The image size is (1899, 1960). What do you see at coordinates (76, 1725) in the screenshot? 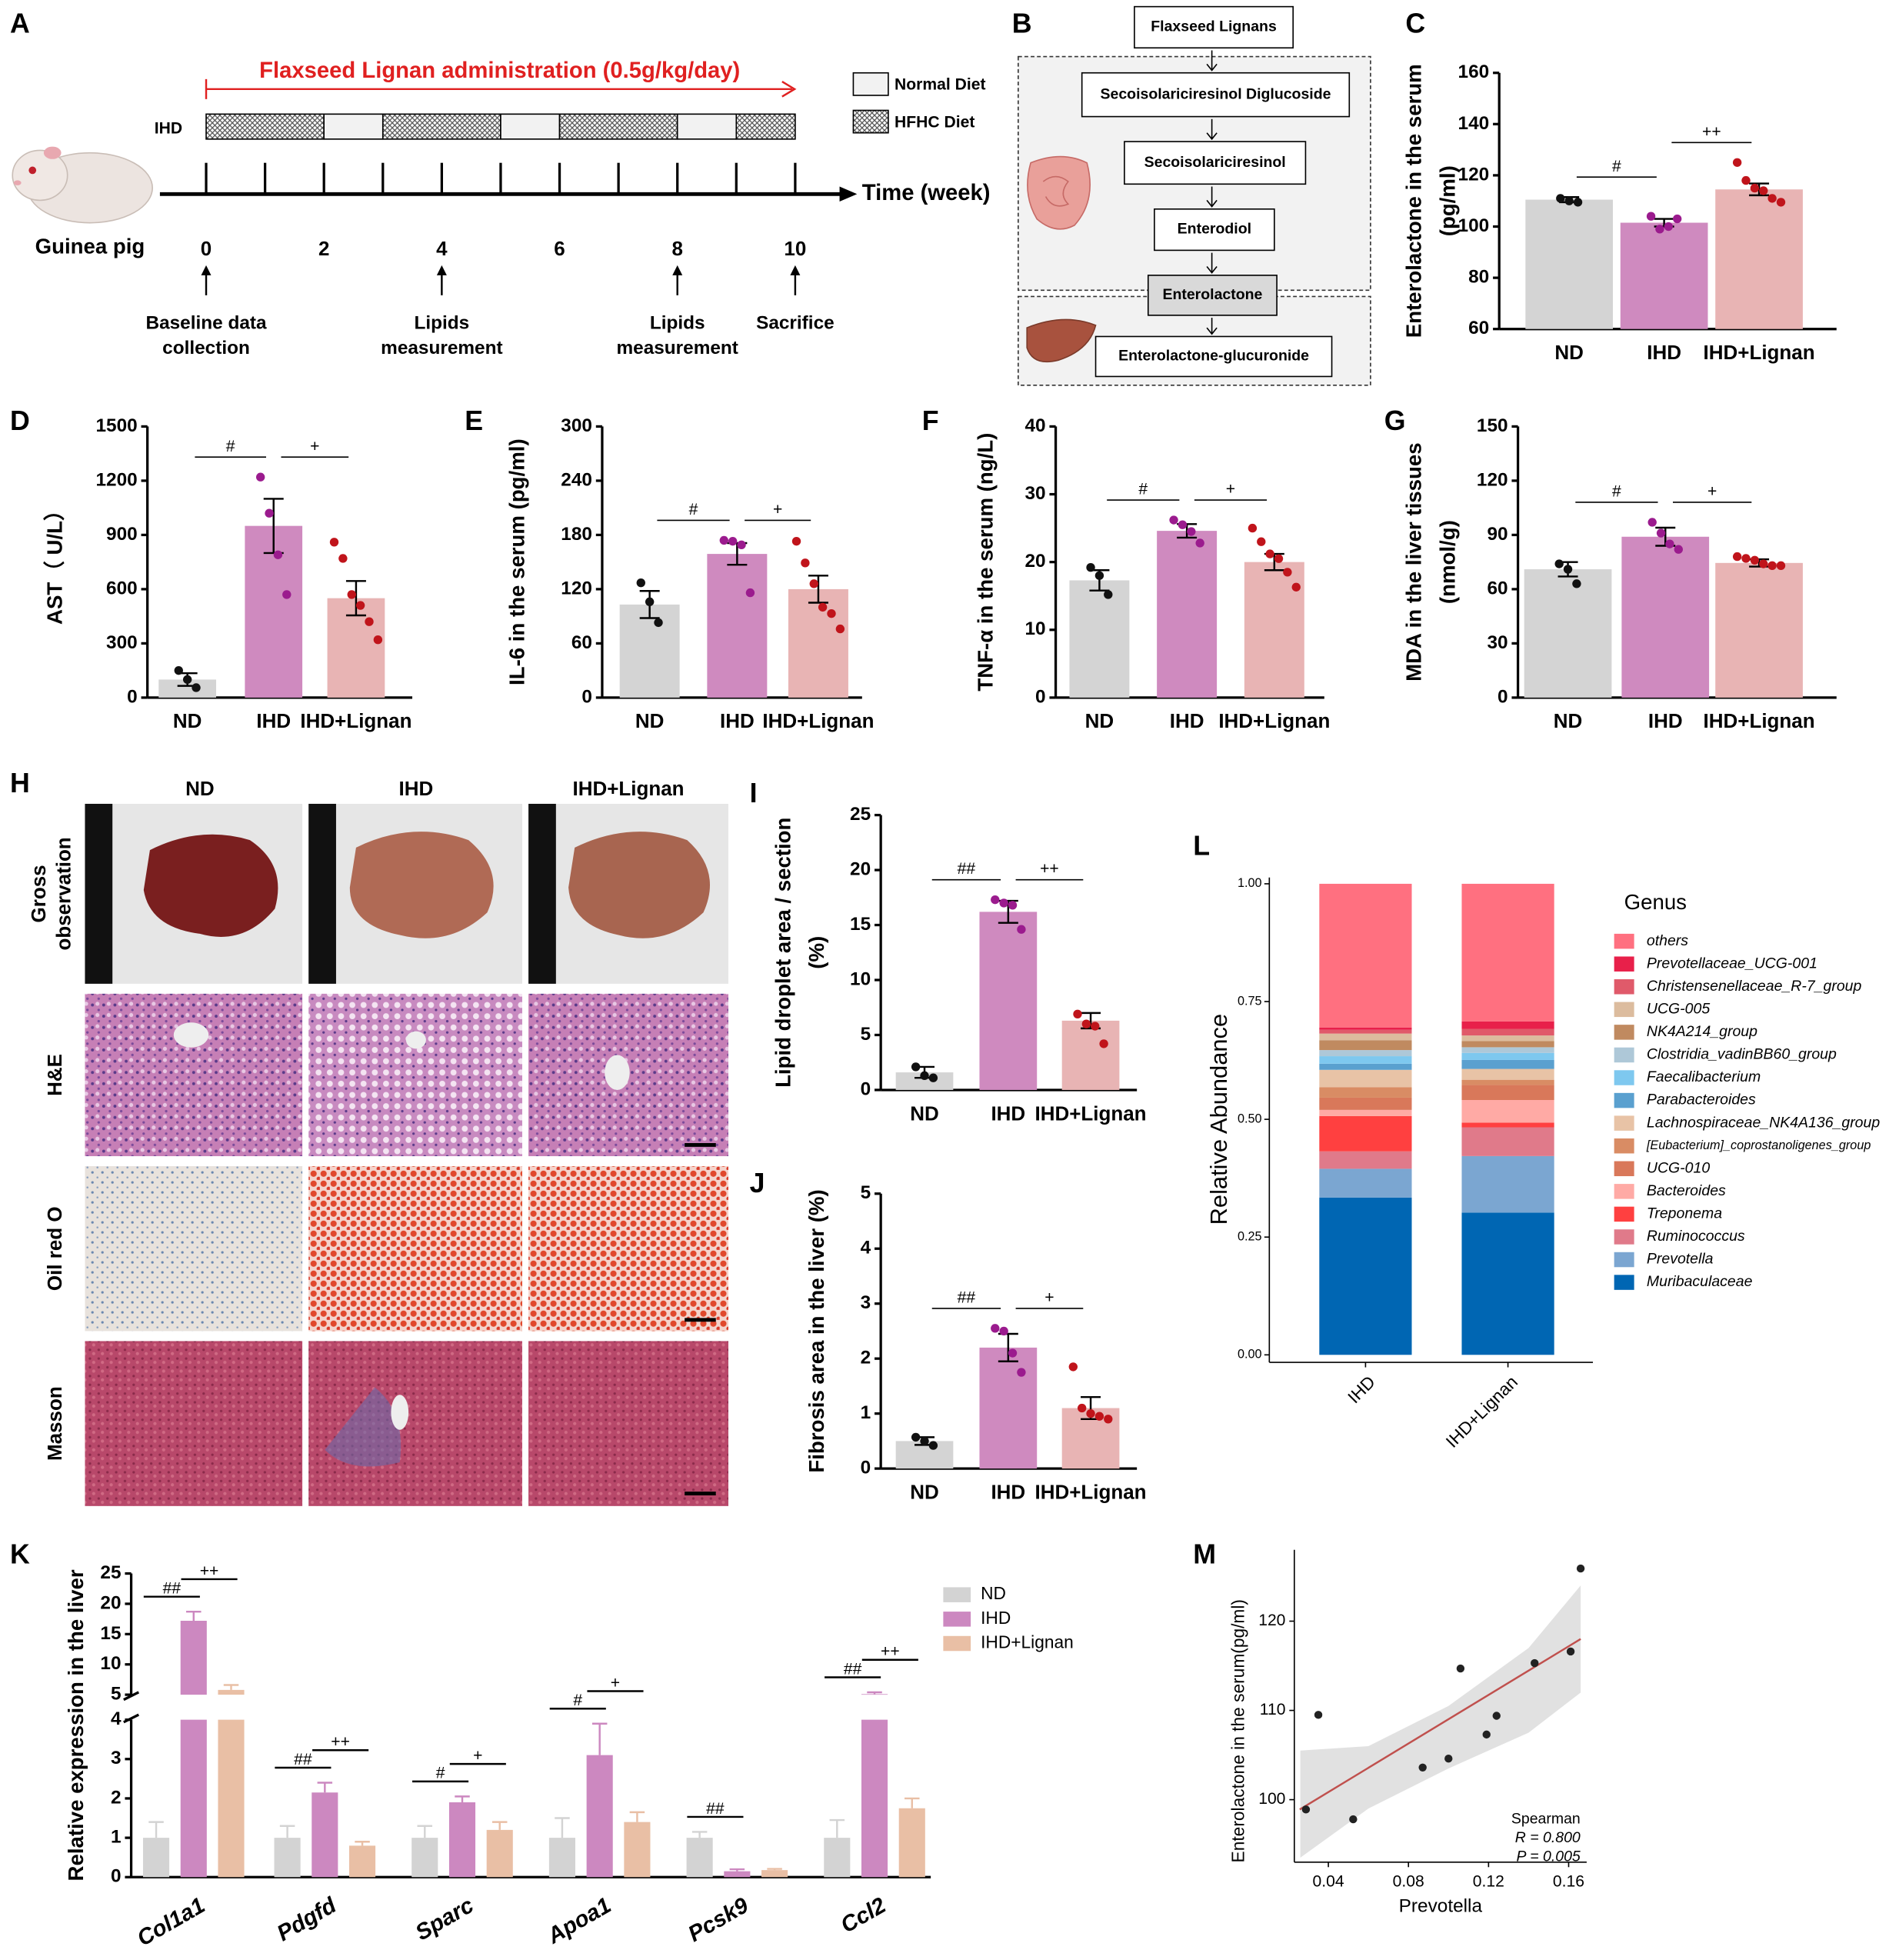
I see `y-axis-label: Relative expression in the liver` at bounding box center [76, 1725].